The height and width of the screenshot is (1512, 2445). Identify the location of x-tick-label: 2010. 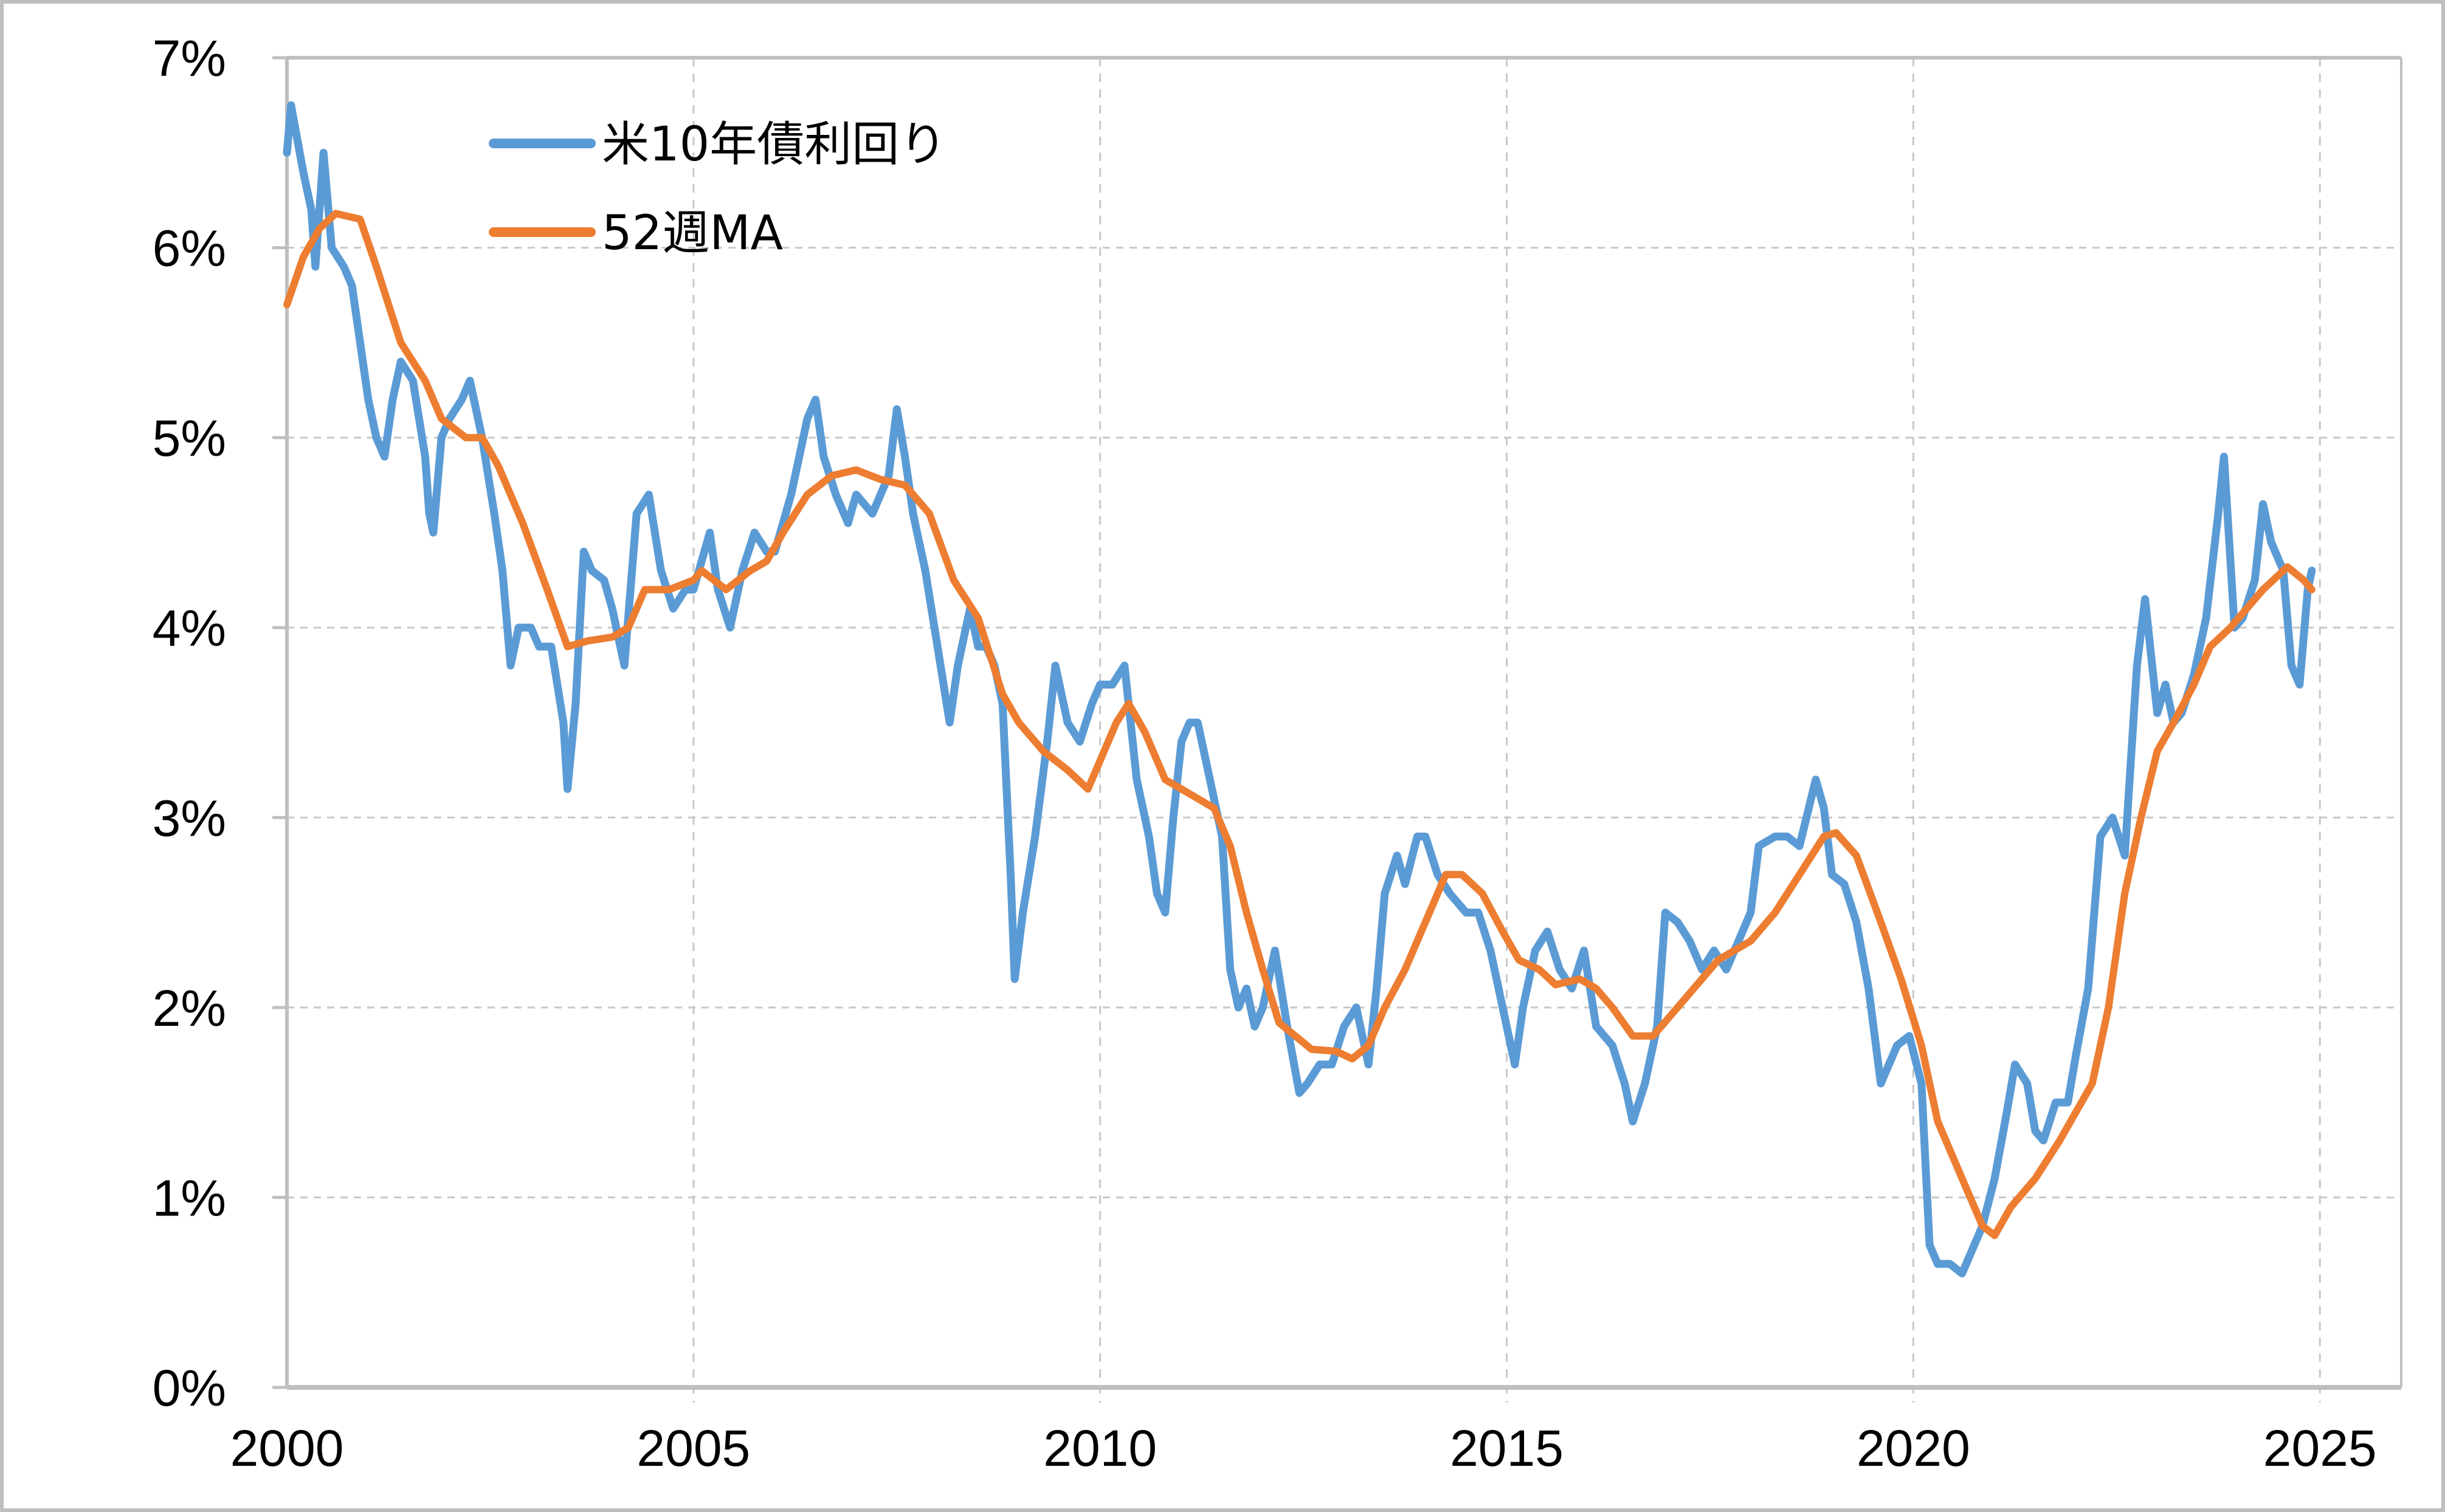
(1100, 1449).